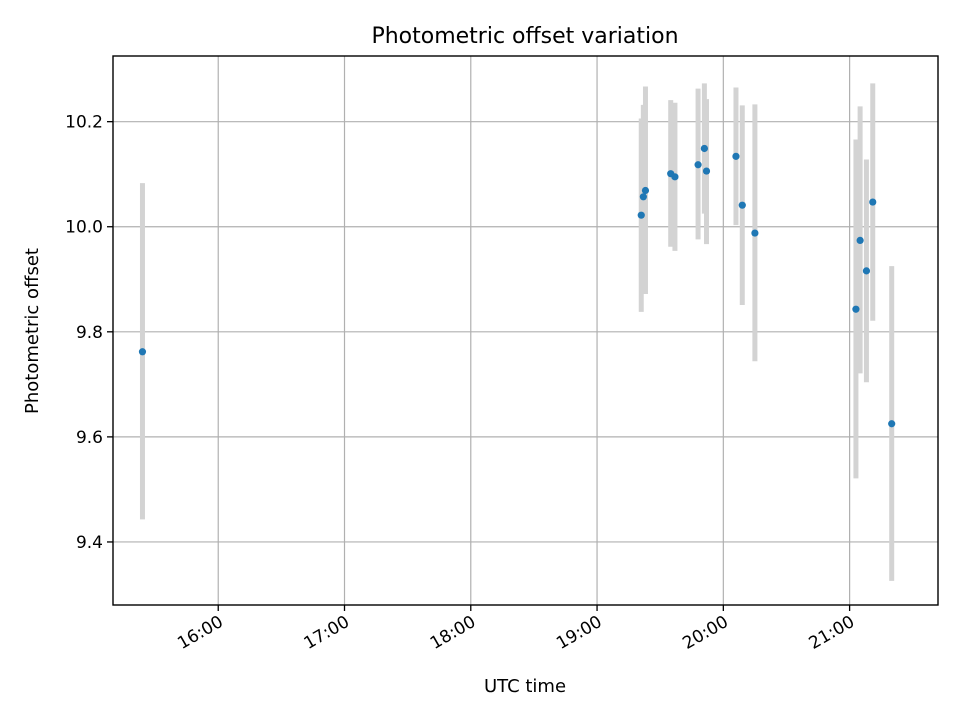 The width and height of the screenshot is (960, 720). Describe the element at coordinates (705, 633) in the screenshot. I see `x-tick-label: 20:00` at that location.